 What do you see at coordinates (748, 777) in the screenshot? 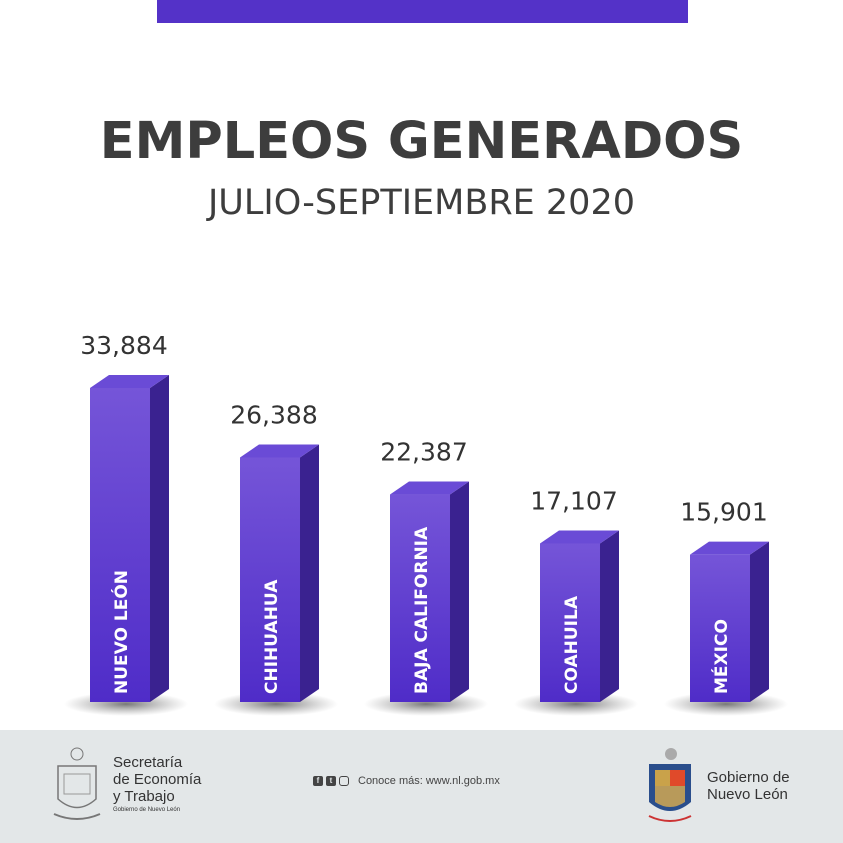
I see `gobierno-line-1: Gobierno de` at bounding box center [748, 777].